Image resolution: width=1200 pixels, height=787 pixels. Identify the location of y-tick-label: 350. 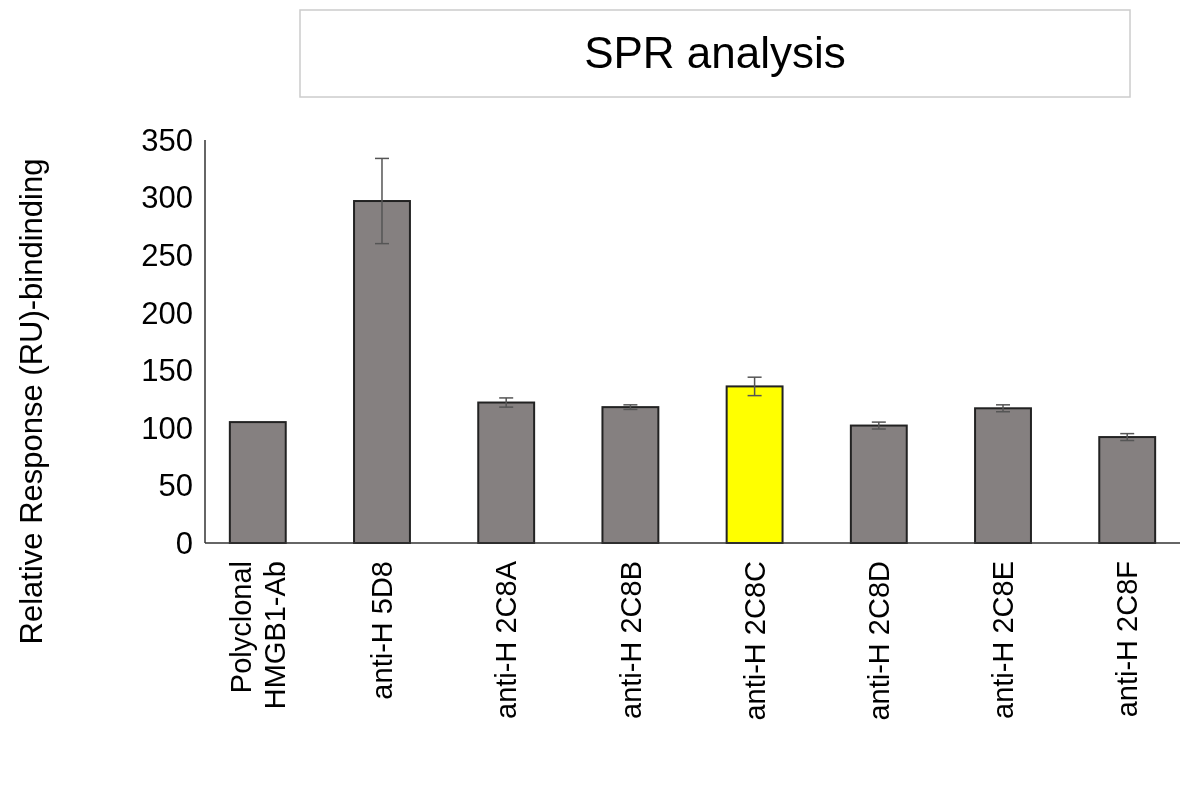
(167, 140).